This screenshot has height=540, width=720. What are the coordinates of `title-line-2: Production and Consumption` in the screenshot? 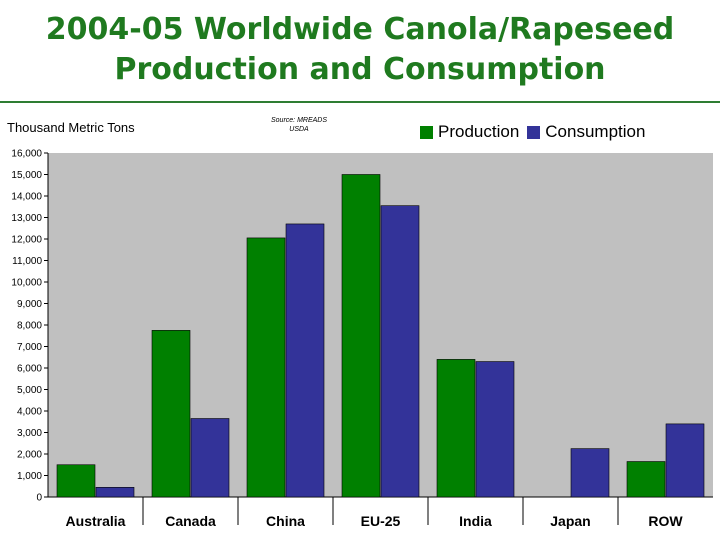 It's located at (360, 69).